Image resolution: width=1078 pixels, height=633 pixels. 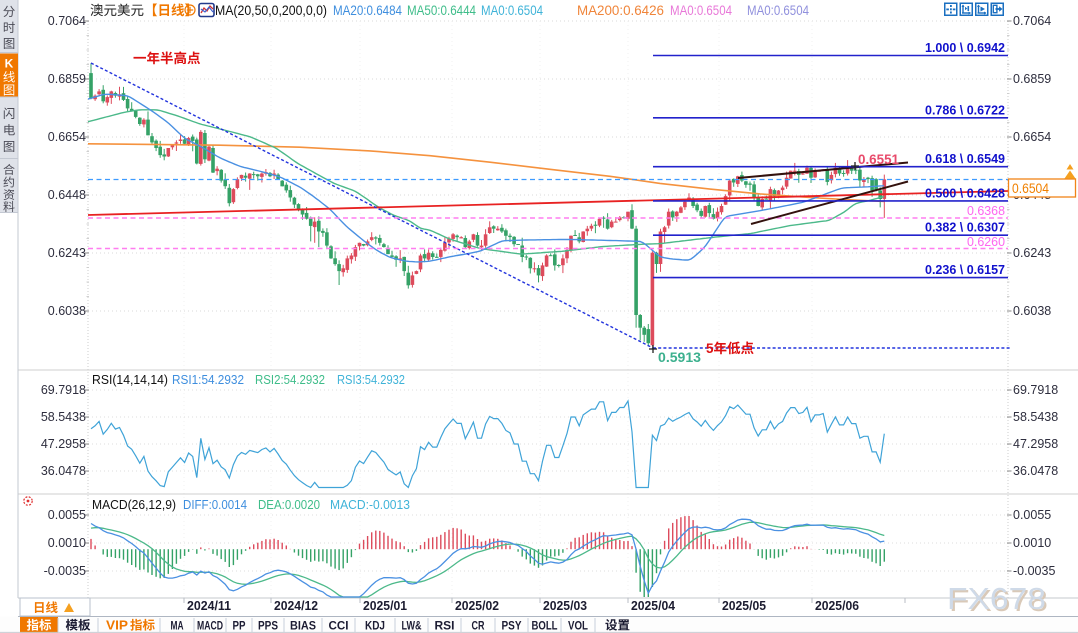 I want to click on svg-text: MACD, so click(x=210, y=626).